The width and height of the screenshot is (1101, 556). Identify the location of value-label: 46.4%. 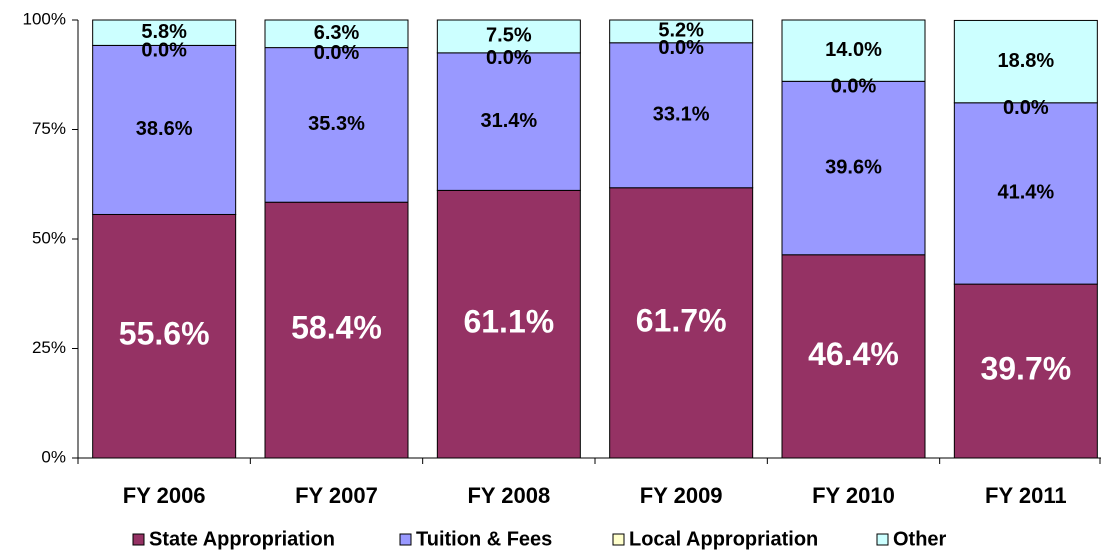
(853, 354).